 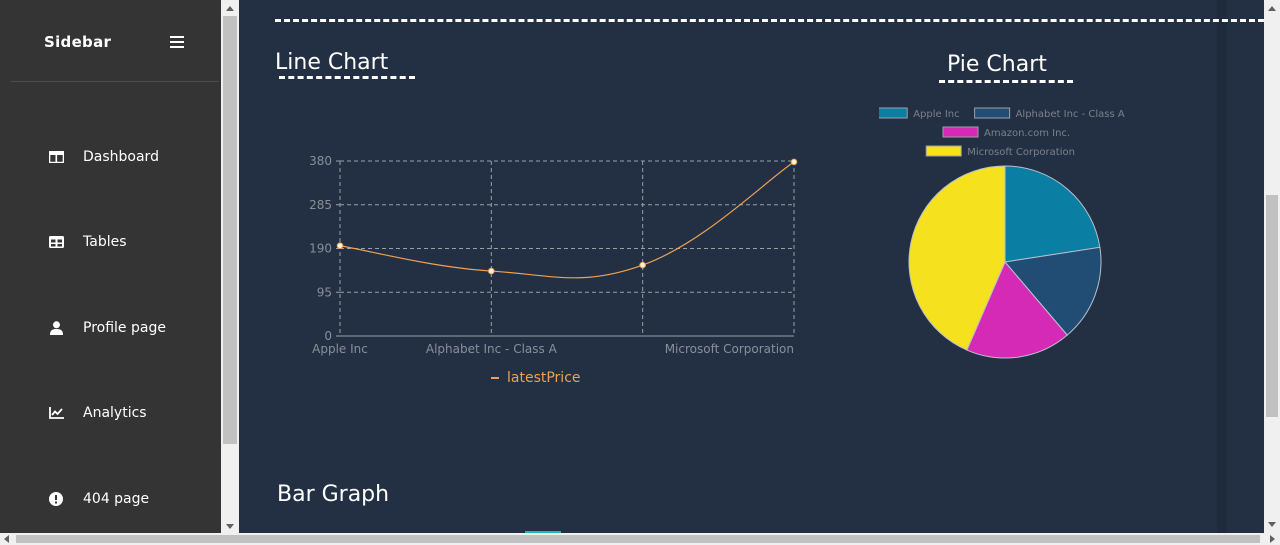 What do you see at coordinates (1021, 152) in the screenshot?
I see `legend-label: Microsoft Corporation` at bounding box center [1021, 152].